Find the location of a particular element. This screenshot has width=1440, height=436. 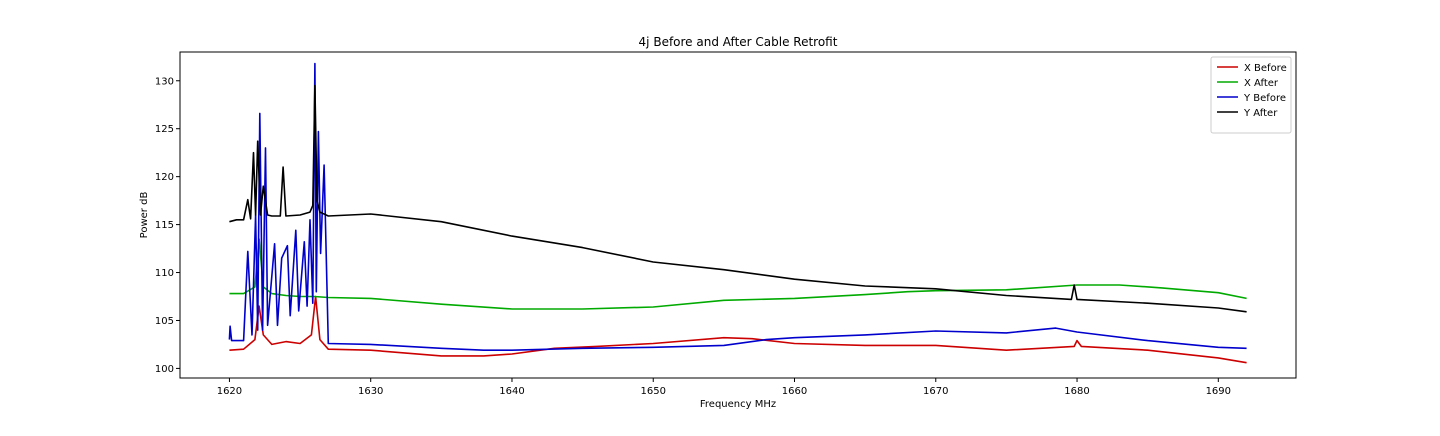

y-tick-label: 120 is located at coordinates (164, 177).